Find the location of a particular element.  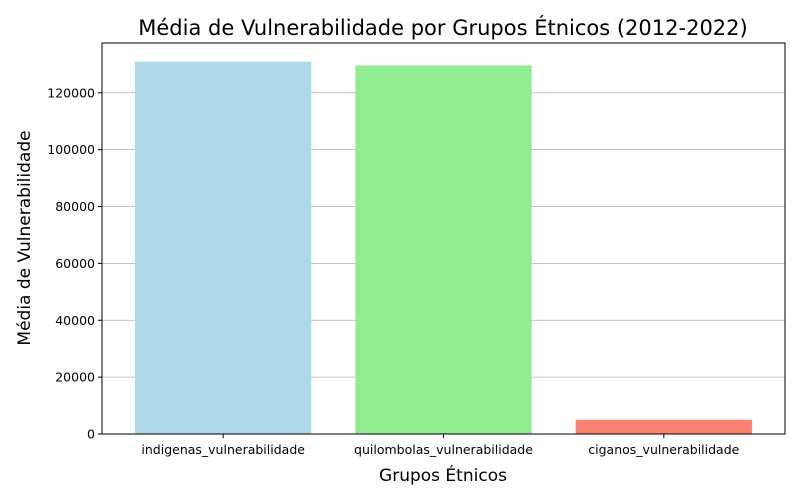

bar-ciganos-vulnerabilidade is located at coordinates (663, 426).